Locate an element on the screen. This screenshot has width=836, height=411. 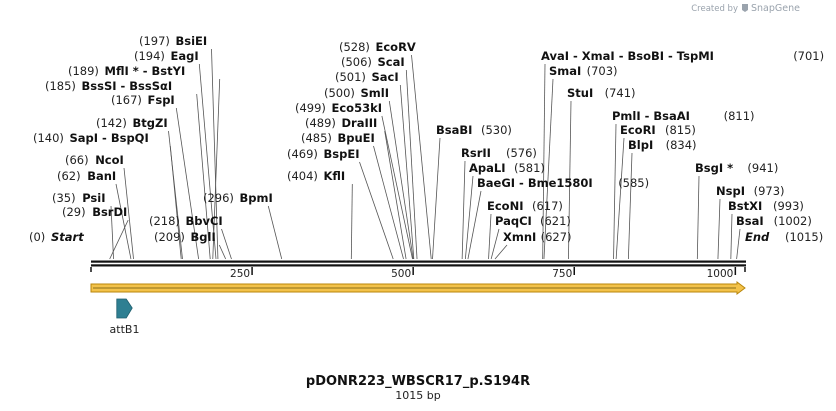
cut-site-36: (941) BsgI * is located at coordinates (736, 168).